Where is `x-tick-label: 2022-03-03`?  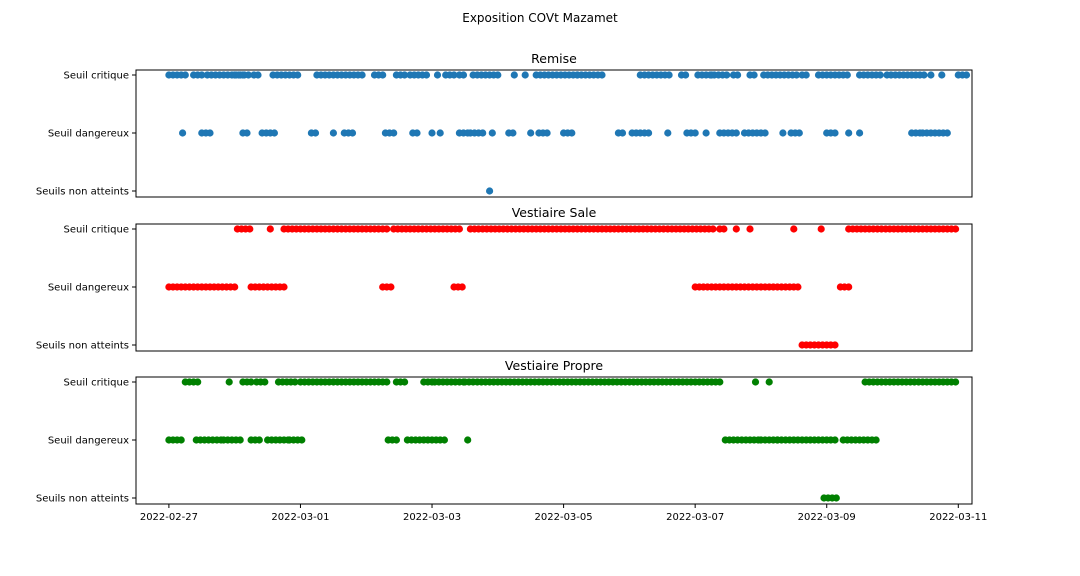
x-tick-label: 2022-03-03 is located at coordinates (432, 517).